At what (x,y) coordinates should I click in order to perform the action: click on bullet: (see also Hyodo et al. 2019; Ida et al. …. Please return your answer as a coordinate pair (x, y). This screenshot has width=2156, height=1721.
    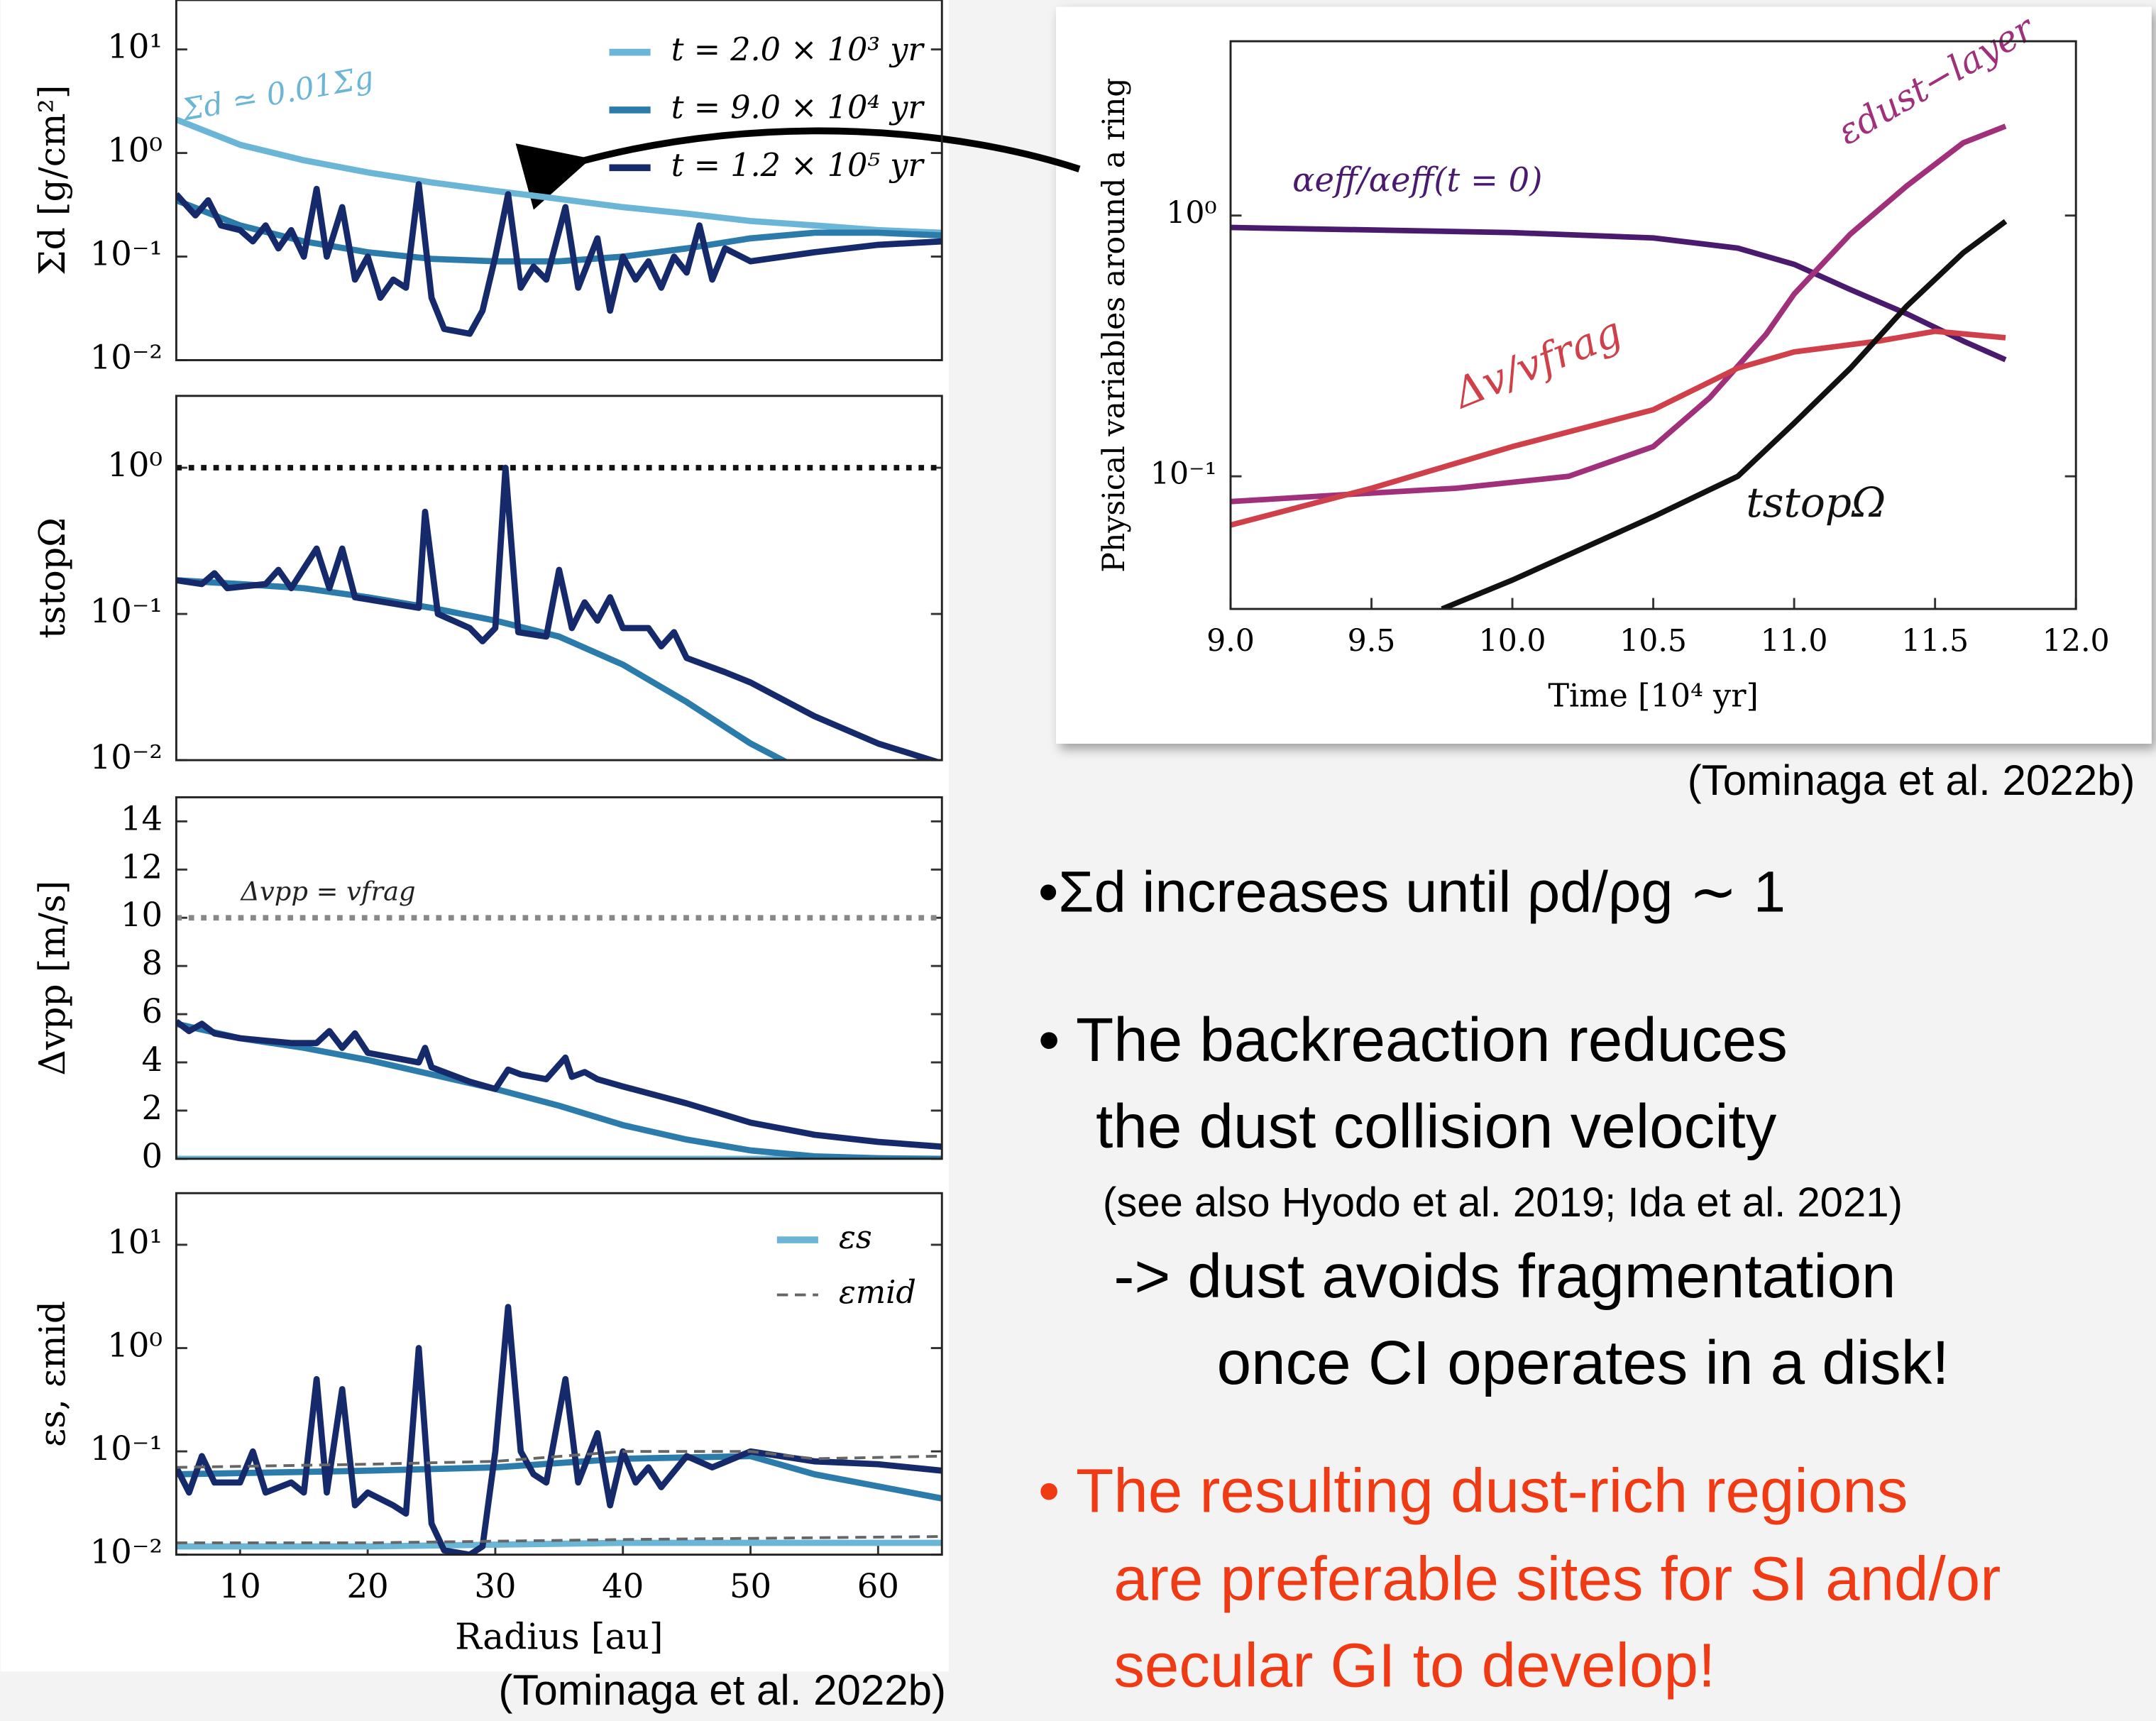
    Looking at the image, I should click on (1503, 1203).